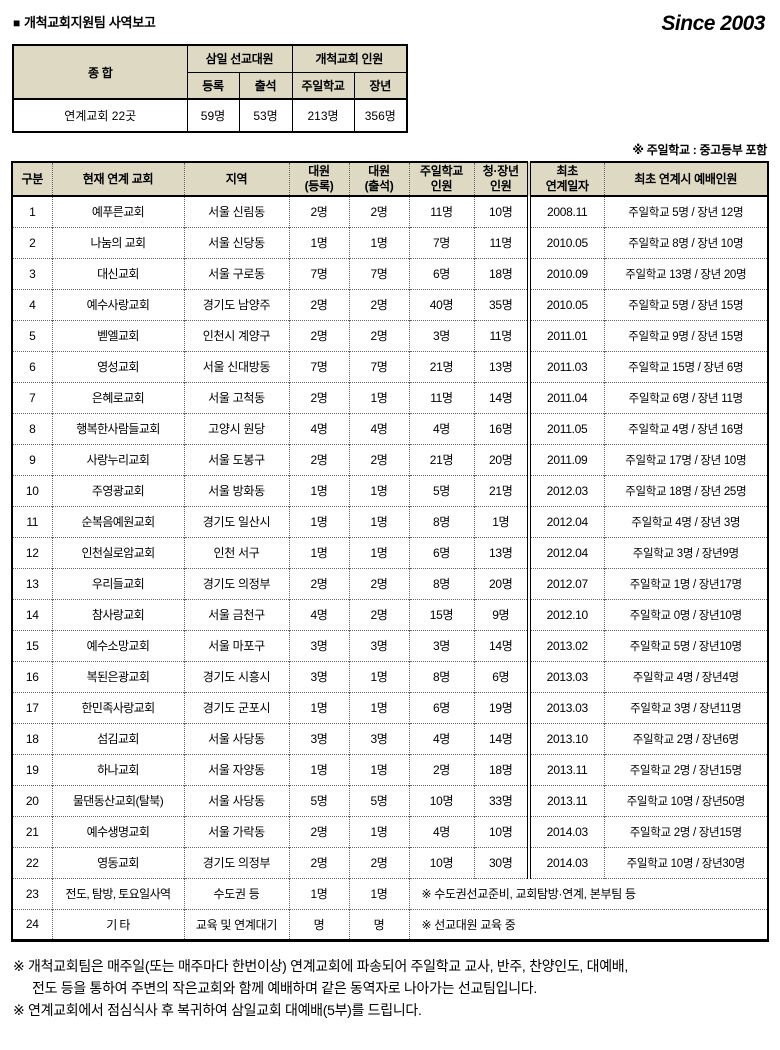 The width and height of the screenshot is (780, 1050). I want to click on header-attendance: 대원 (출석), so click(378, 179).